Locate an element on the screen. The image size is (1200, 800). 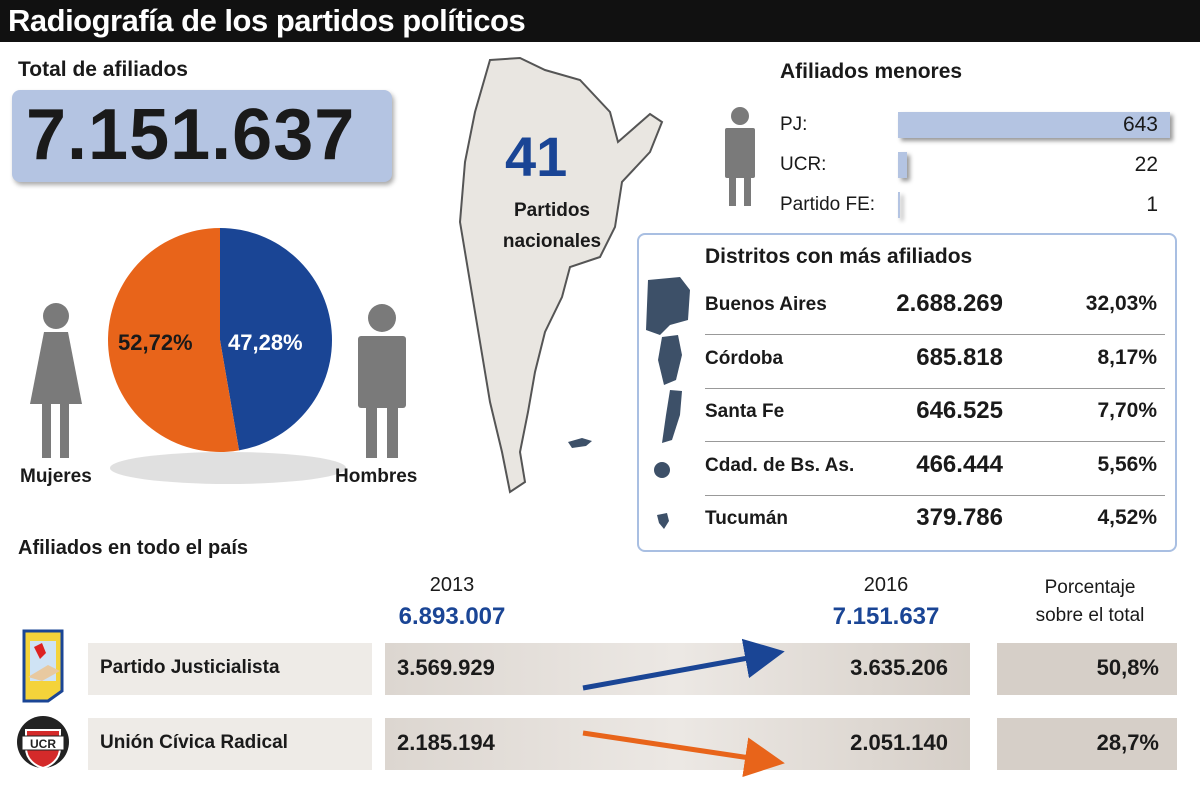
district-row: Santa Fe 646.525 7,70% is located at coordinates (935, 415).